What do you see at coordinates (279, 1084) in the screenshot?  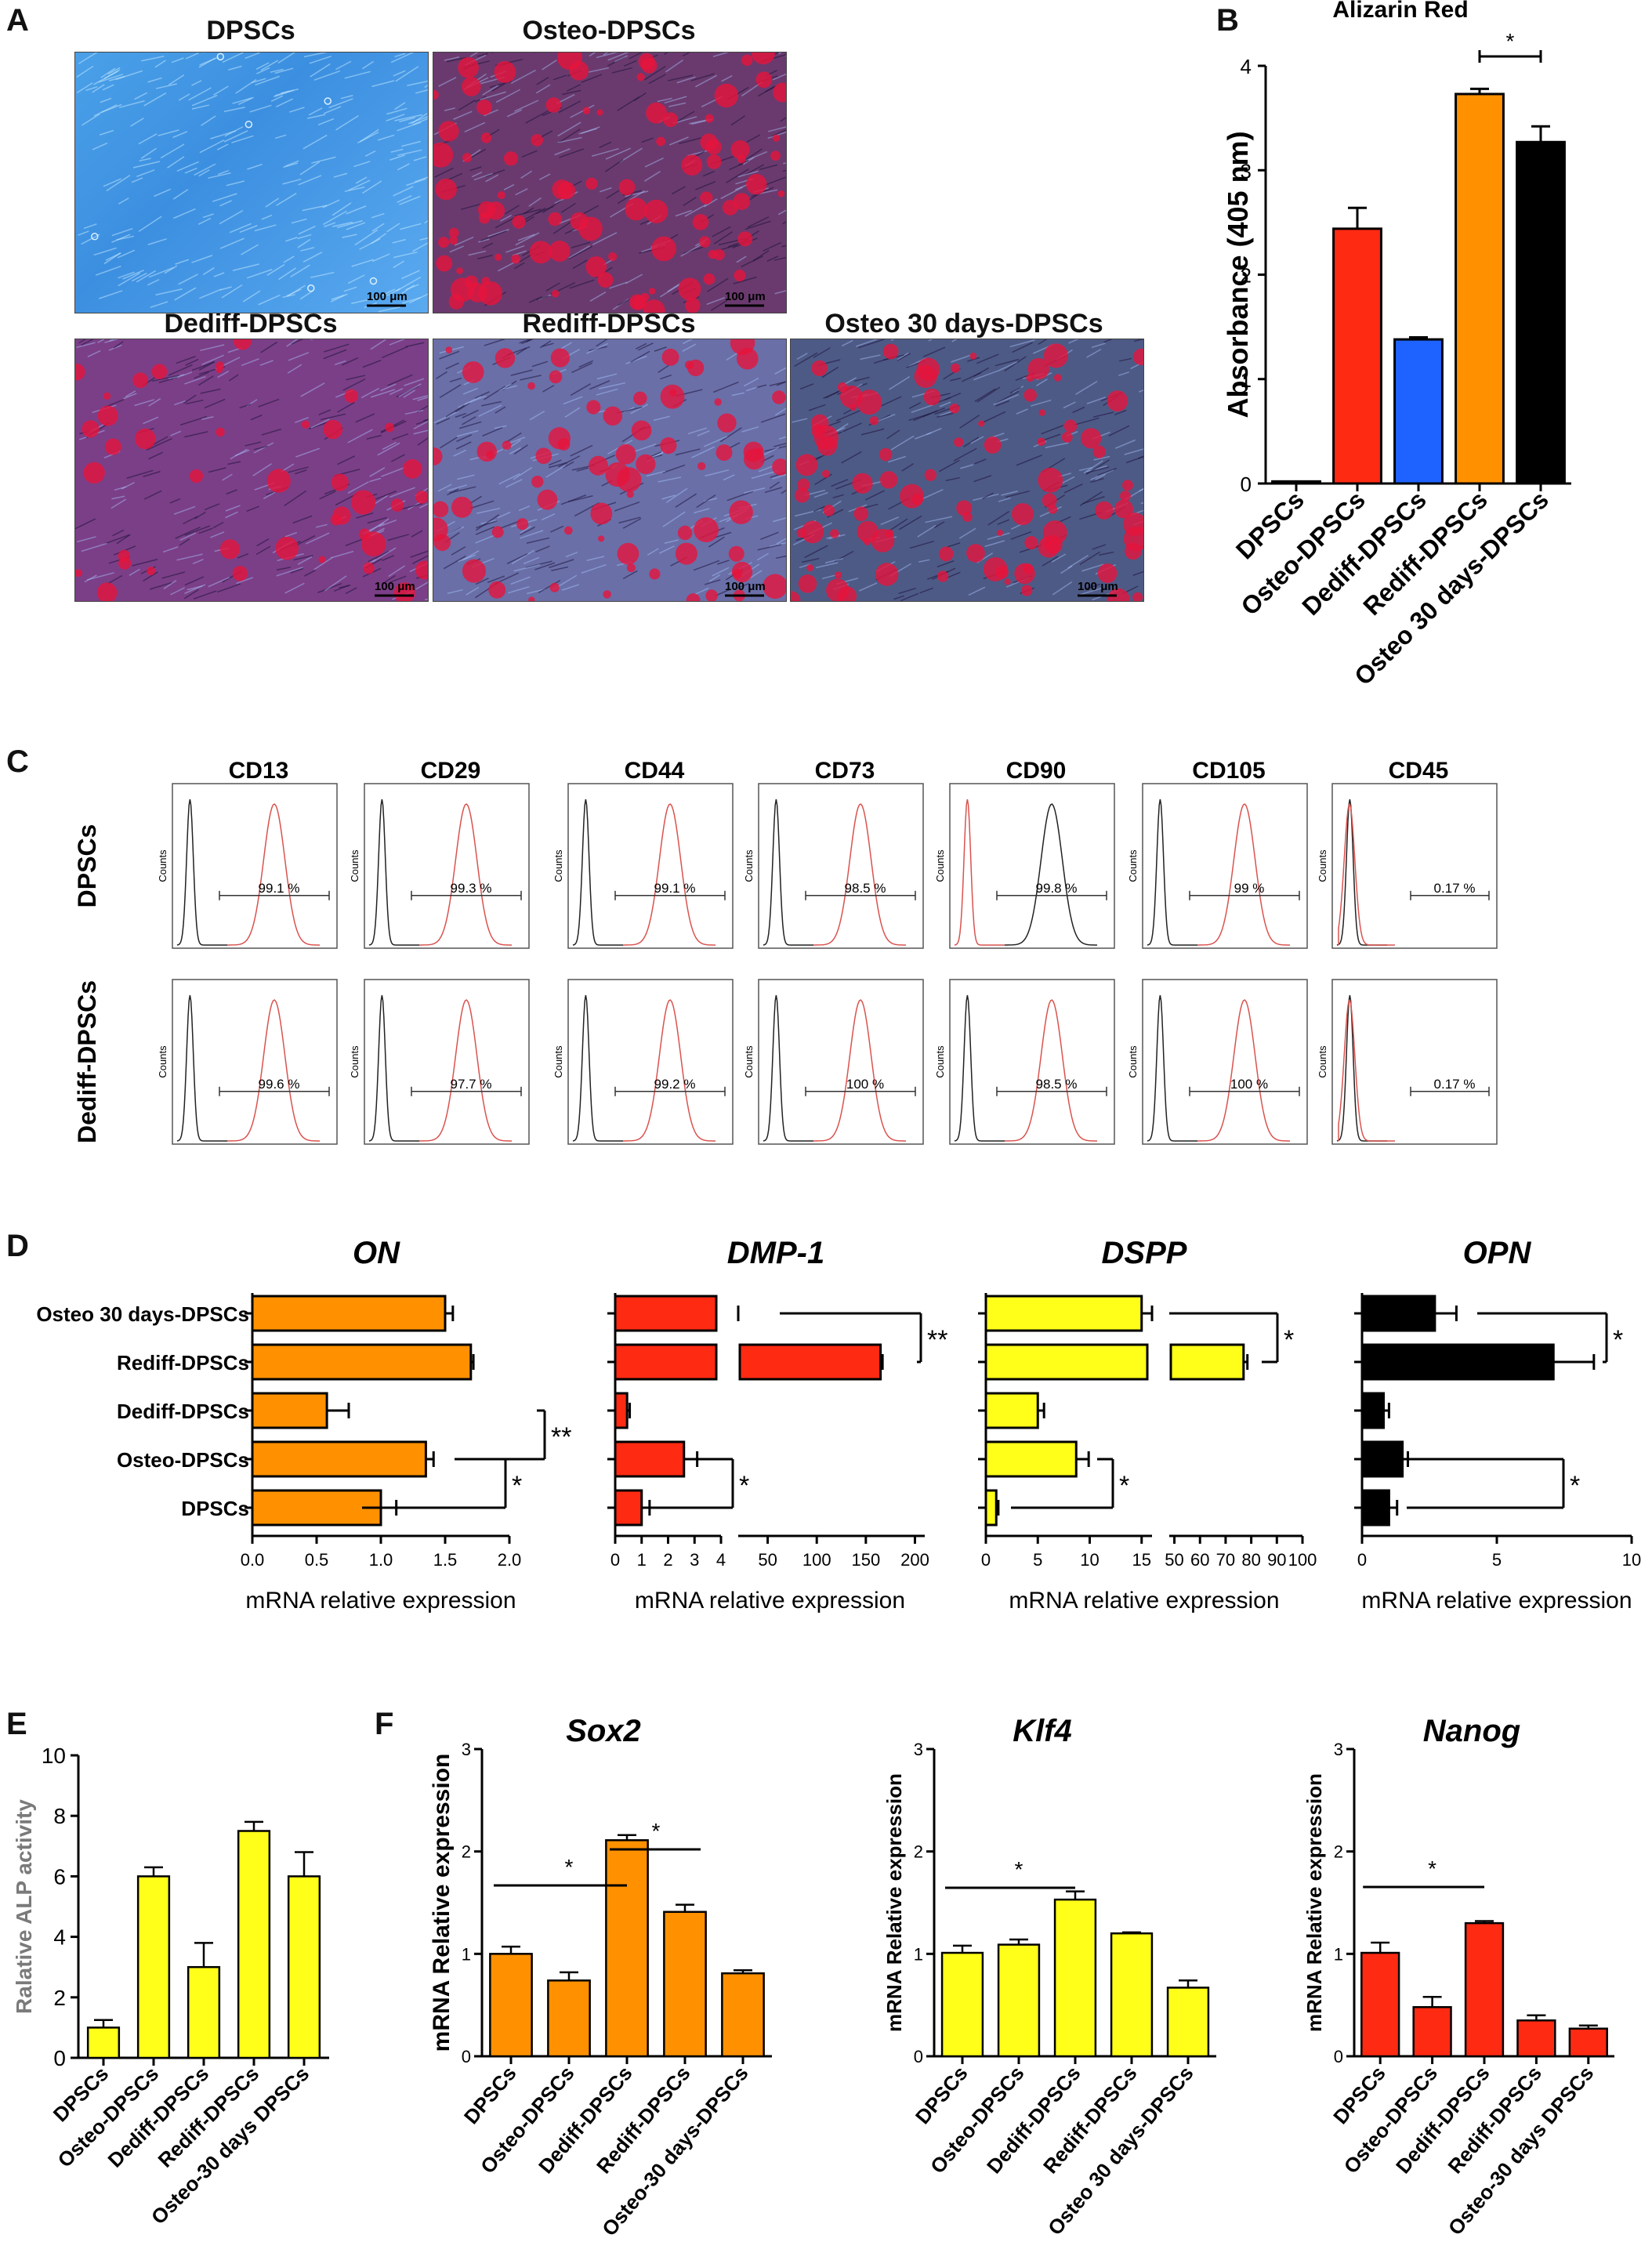 I see `gate-percentage: 99.6 %` at bounding box center [279, 1084].